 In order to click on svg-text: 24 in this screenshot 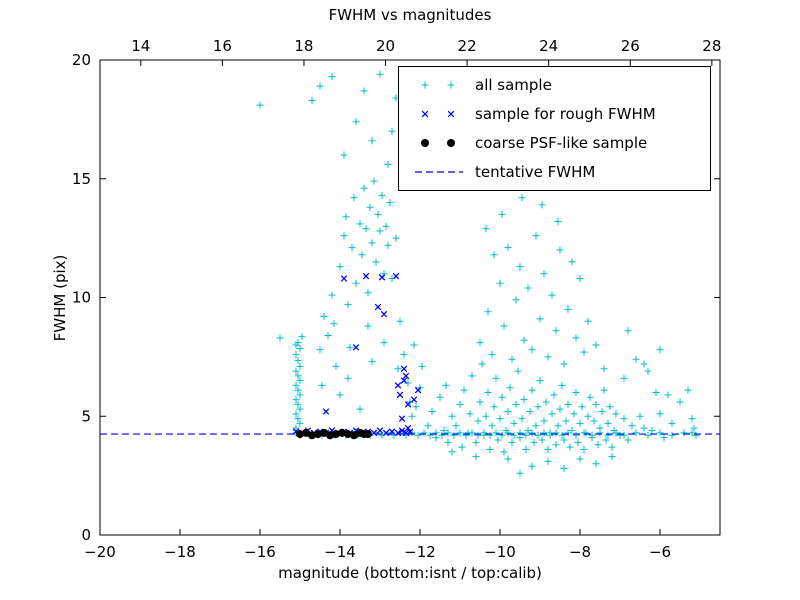, I will do `click(548, 46)`.